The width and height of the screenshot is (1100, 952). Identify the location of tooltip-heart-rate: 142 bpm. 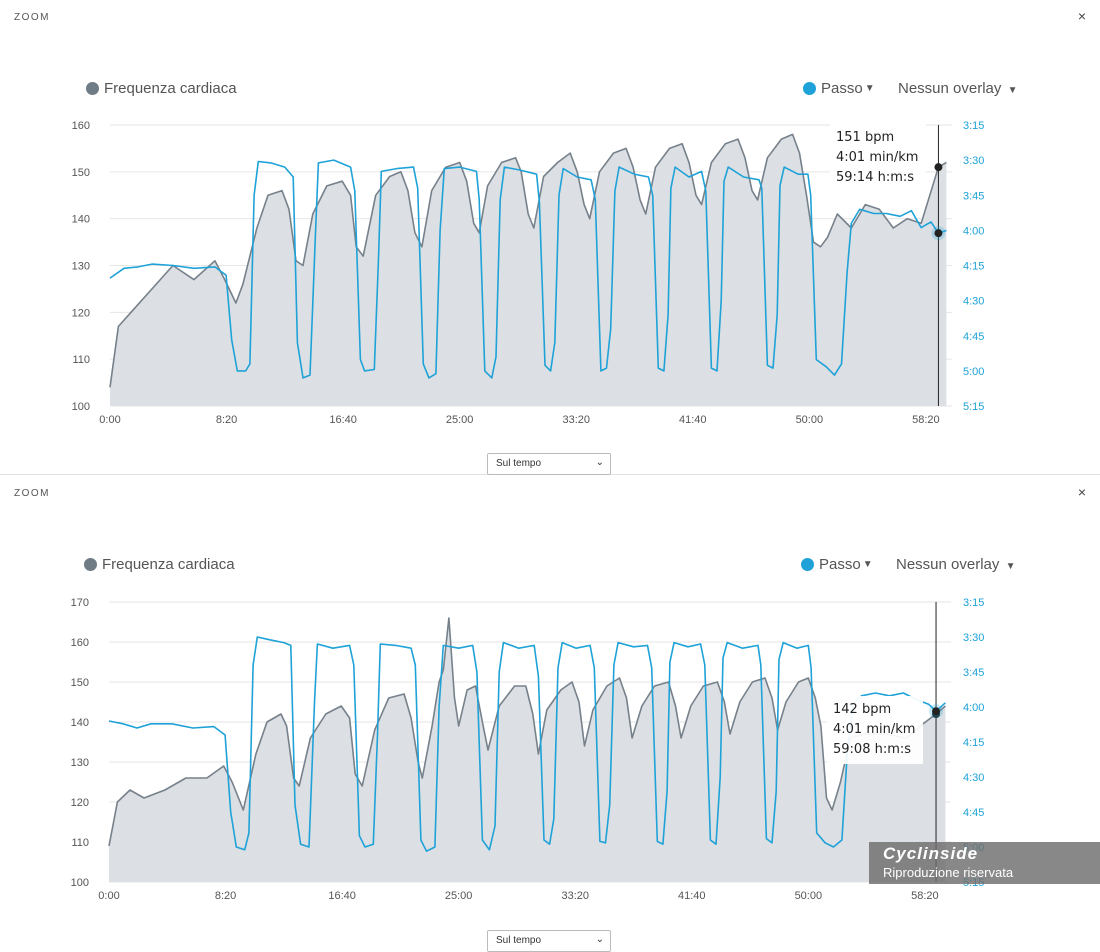
(862, 709).